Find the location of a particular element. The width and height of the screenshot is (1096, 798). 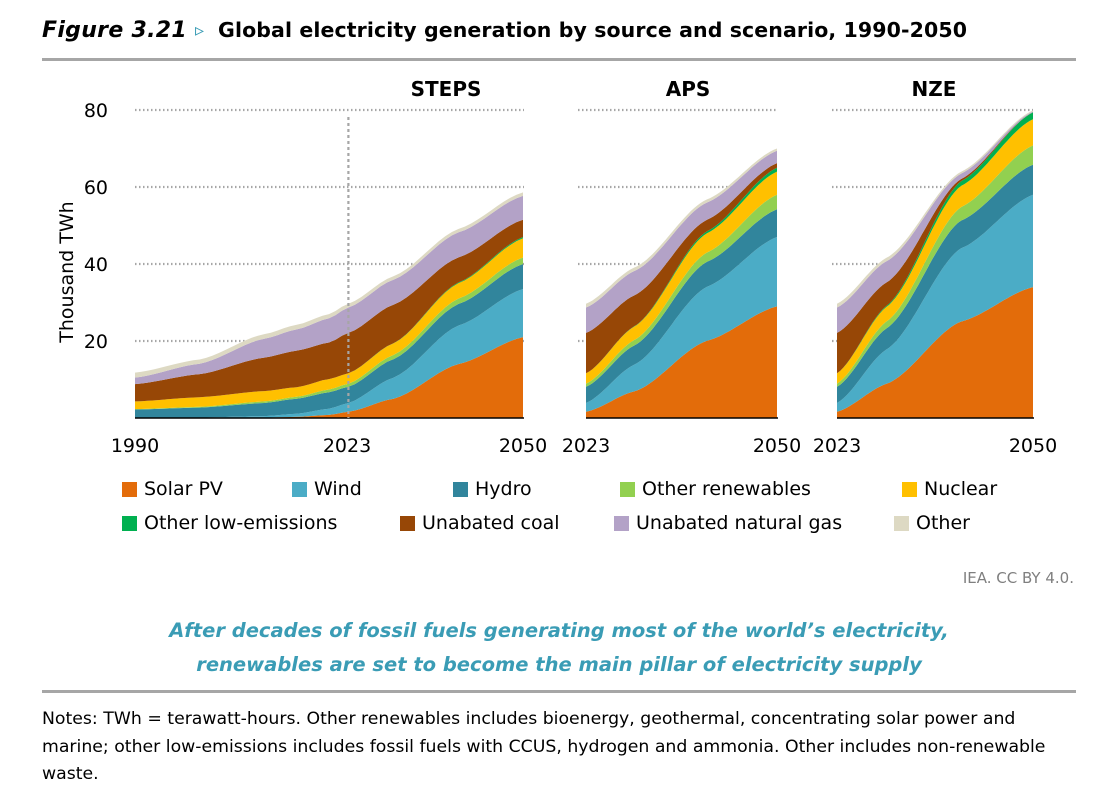

area-steps-unabated-coal is located at coordinates (329, 310).